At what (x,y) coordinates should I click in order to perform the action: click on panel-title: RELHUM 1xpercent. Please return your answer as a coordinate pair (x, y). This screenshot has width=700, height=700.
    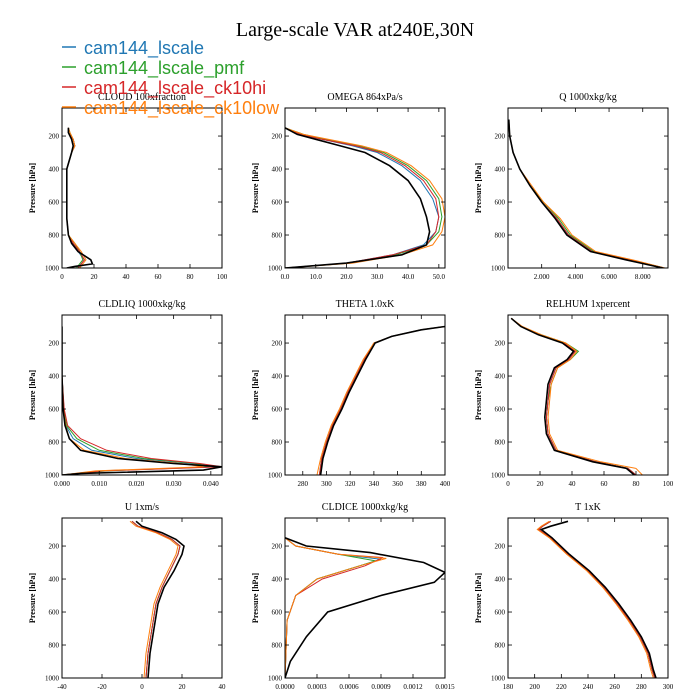
    Looking at the image, I should click on (588, 304).